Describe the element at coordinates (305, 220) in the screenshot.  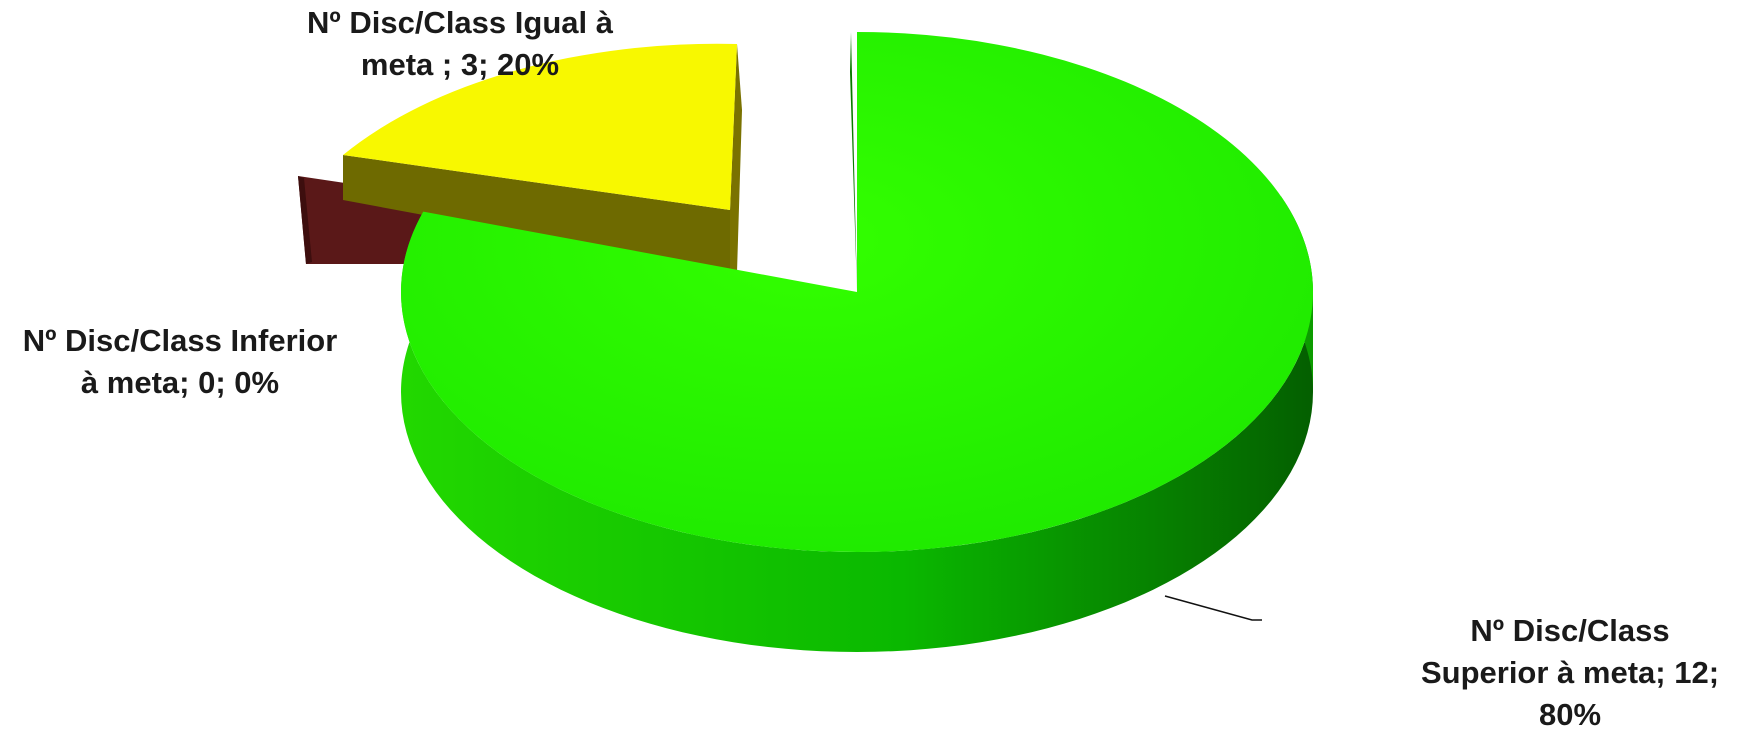
I see `slice-inferior-side` at that location.